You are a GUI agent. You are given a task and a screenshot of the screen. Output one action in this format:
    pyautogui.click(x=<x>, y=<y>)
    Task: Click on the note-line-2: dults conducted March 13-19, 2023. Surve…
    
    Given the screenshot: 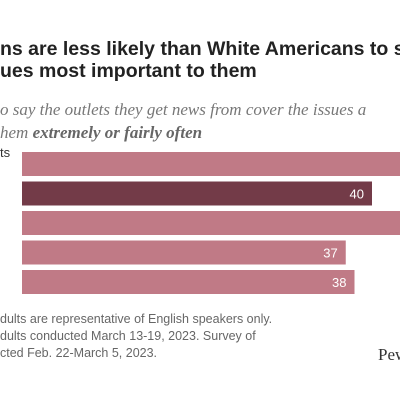 What is the action you would take?
    pyautogui.click(x=128, y=336)
    